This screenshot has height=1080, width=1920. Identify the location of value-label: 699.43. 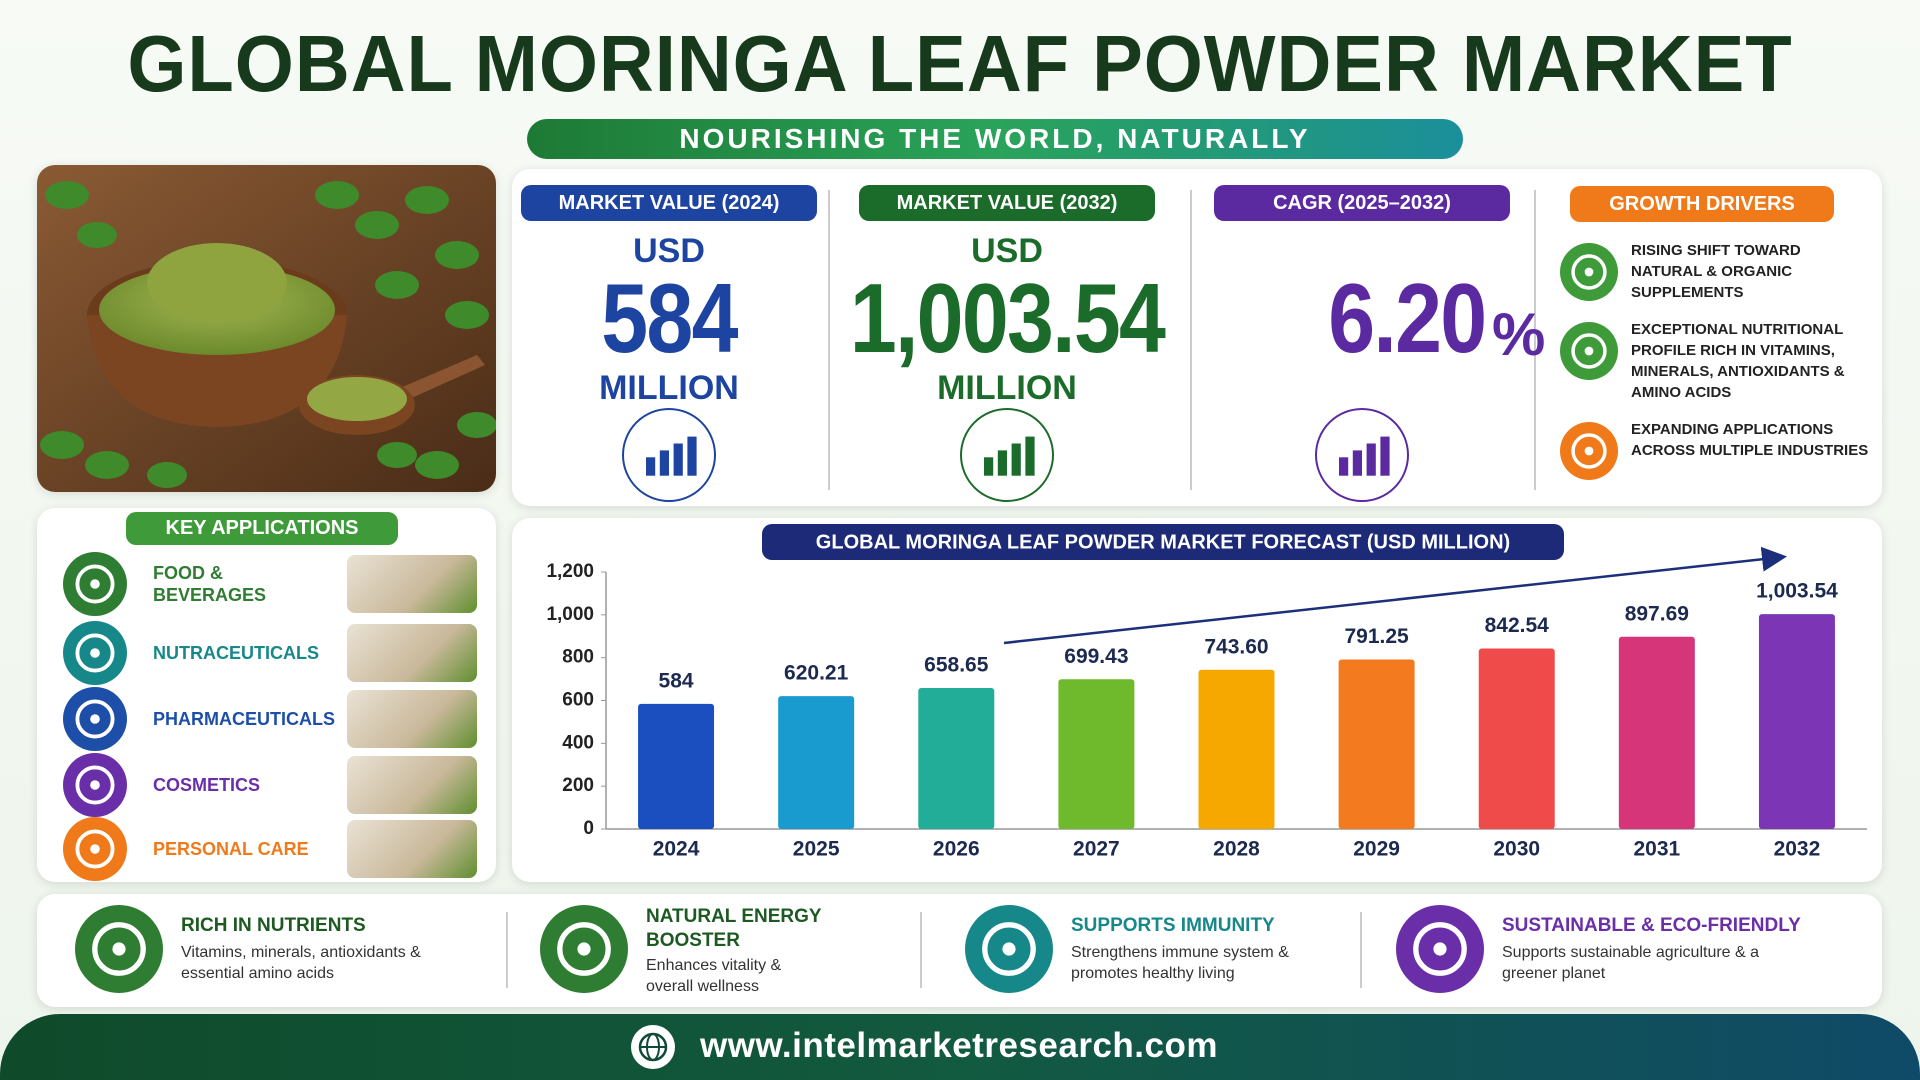
(1096, 656).